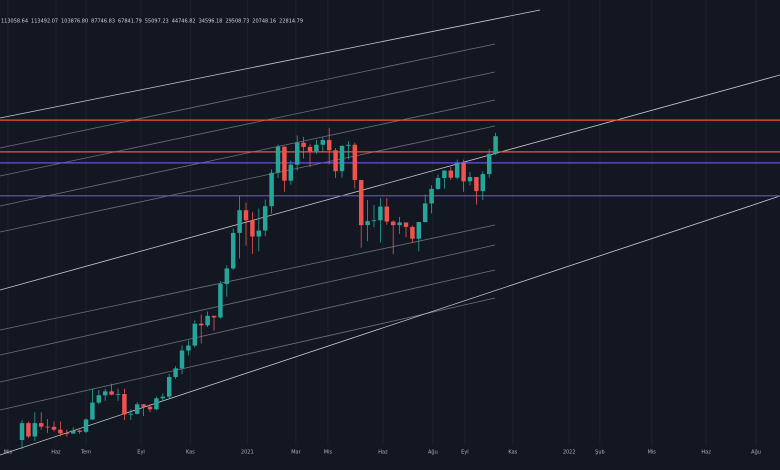  What do you see at coordinates (157, 22) in the screenshot?
I see `header-value: 55097.23` at bounding box center [157, 22].